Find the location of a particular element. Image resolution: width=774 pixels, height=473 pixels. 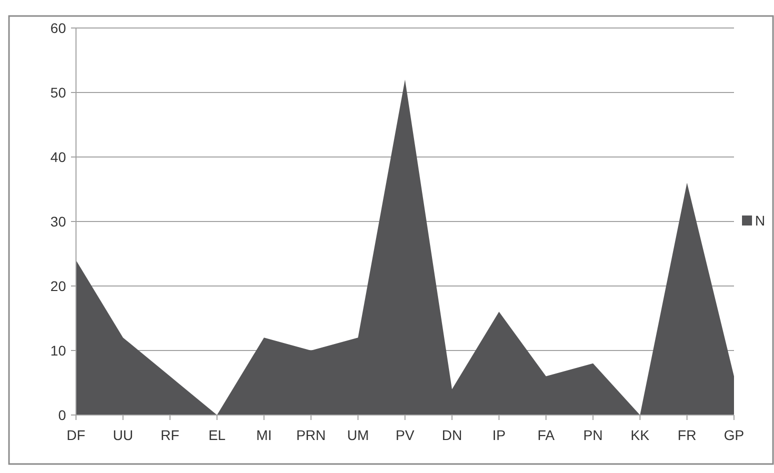

x-tick-label: FR is located at coordinates (687, 435).